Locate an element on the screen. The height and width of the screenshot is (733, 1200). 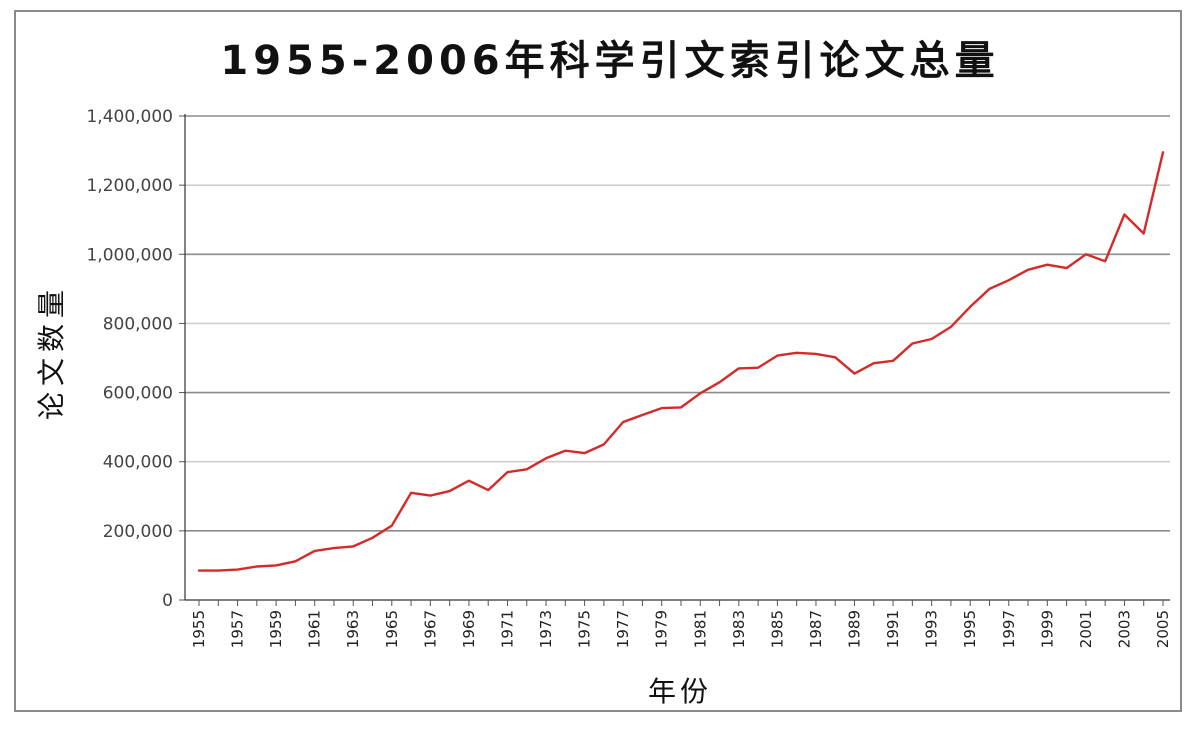
y-tick-label: 1,000,000 is located at coordinates (129, 255).